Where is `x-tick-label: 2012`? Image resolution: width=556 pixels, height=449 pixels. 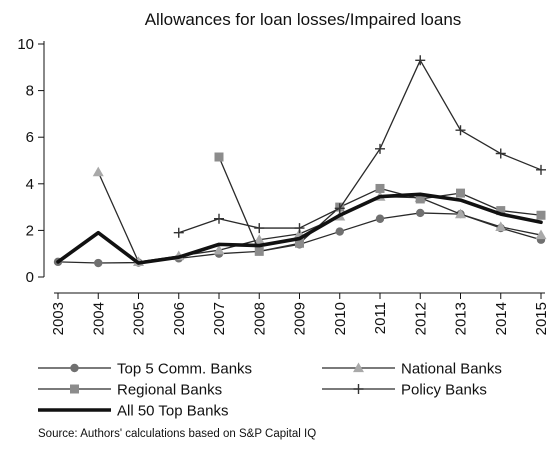 x-tick-label: 2012 is located at coordinates (420, 318).